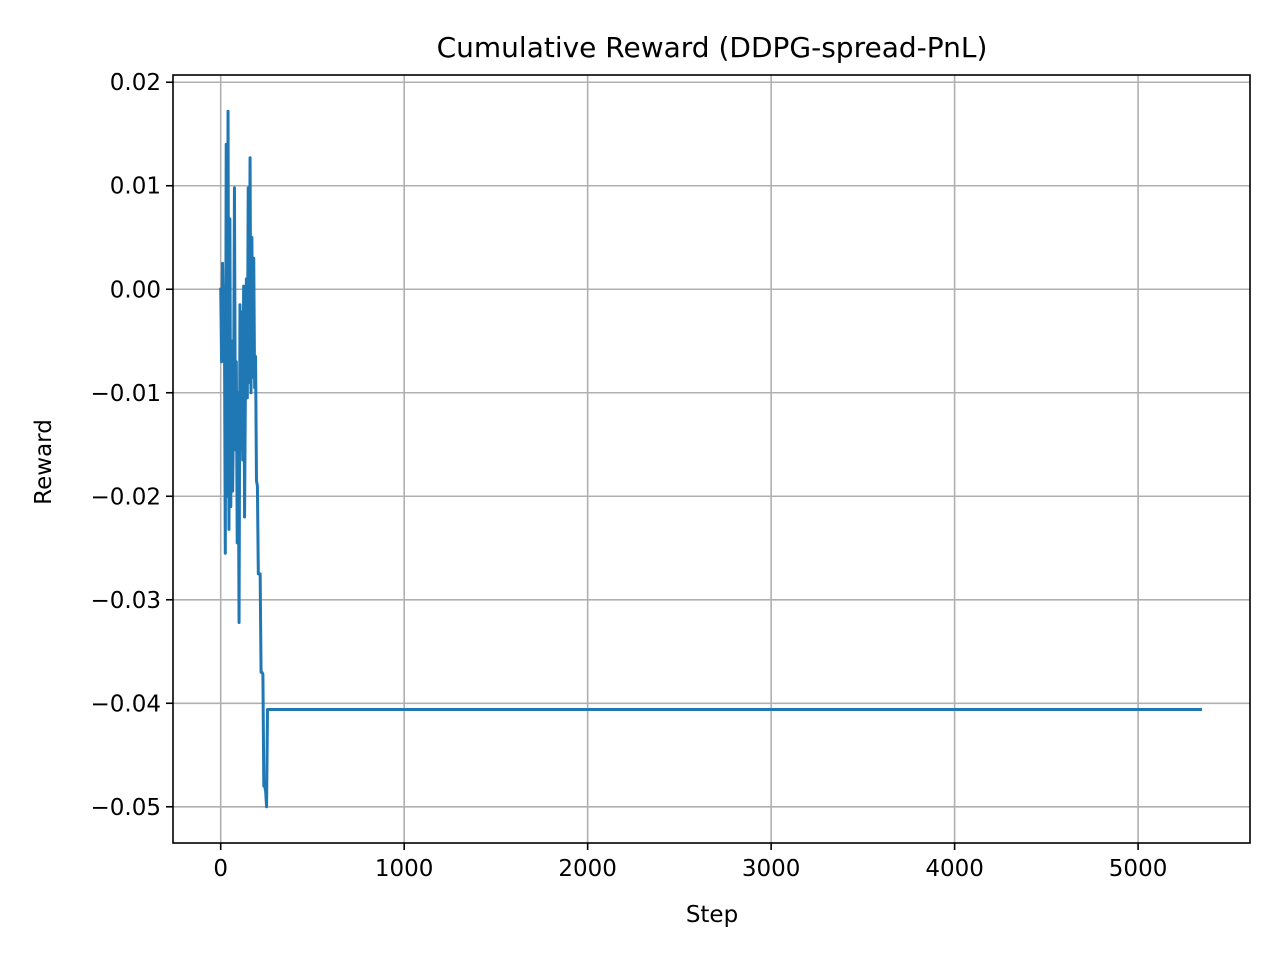 The height and width of the screenshot is (960, 1280). Describe the element at coordinates (126, 394) in the screenshot. I see `y-tick-label: −0.01` at that location.